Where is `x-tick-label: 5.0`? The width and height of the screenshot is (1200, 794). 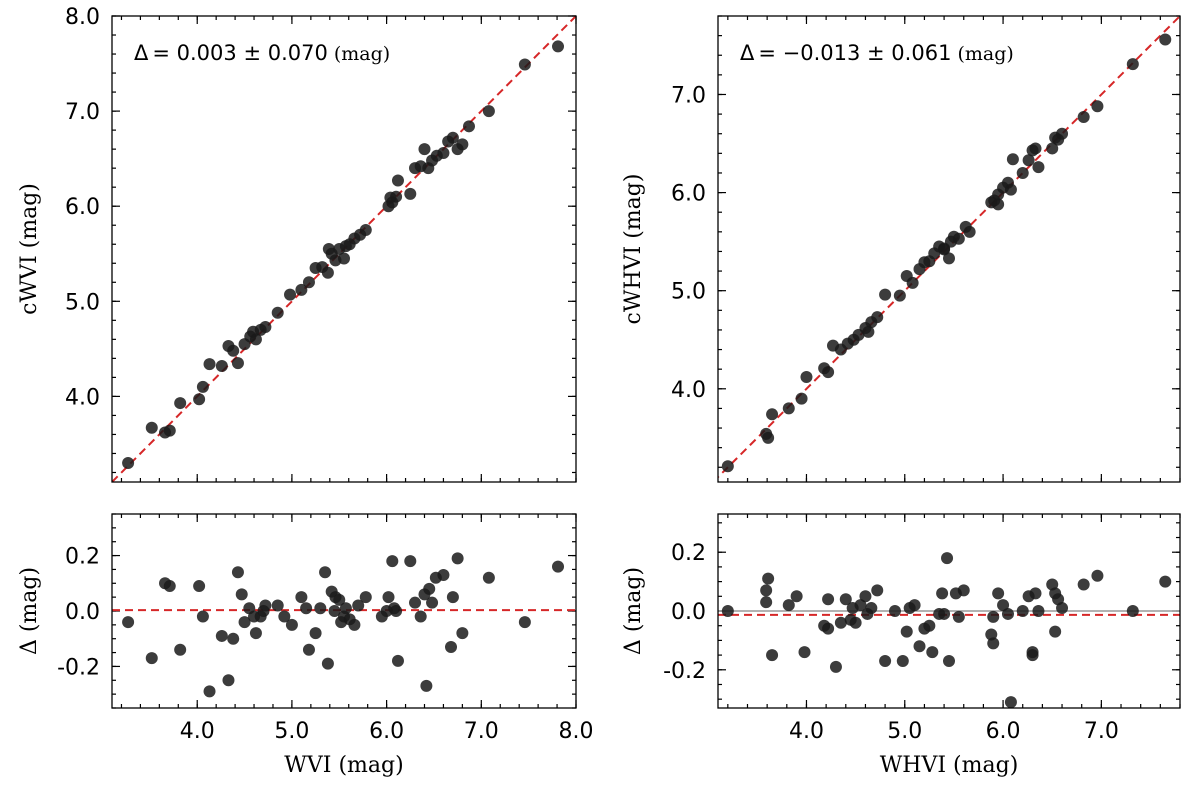
x-tick-label: 5.0 is located at coordinates (291, 731).